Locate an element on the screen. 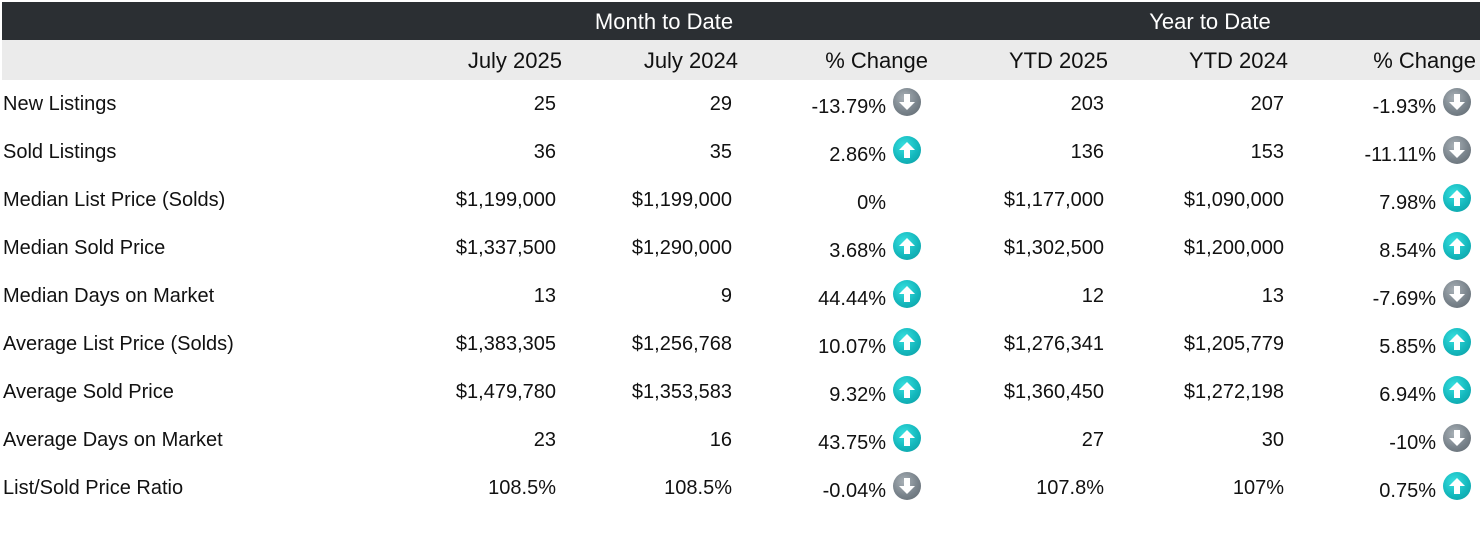 The height and width of the screenshot is (542, 1482). row-label: Sold Listings is located at coordinates (60, 152).